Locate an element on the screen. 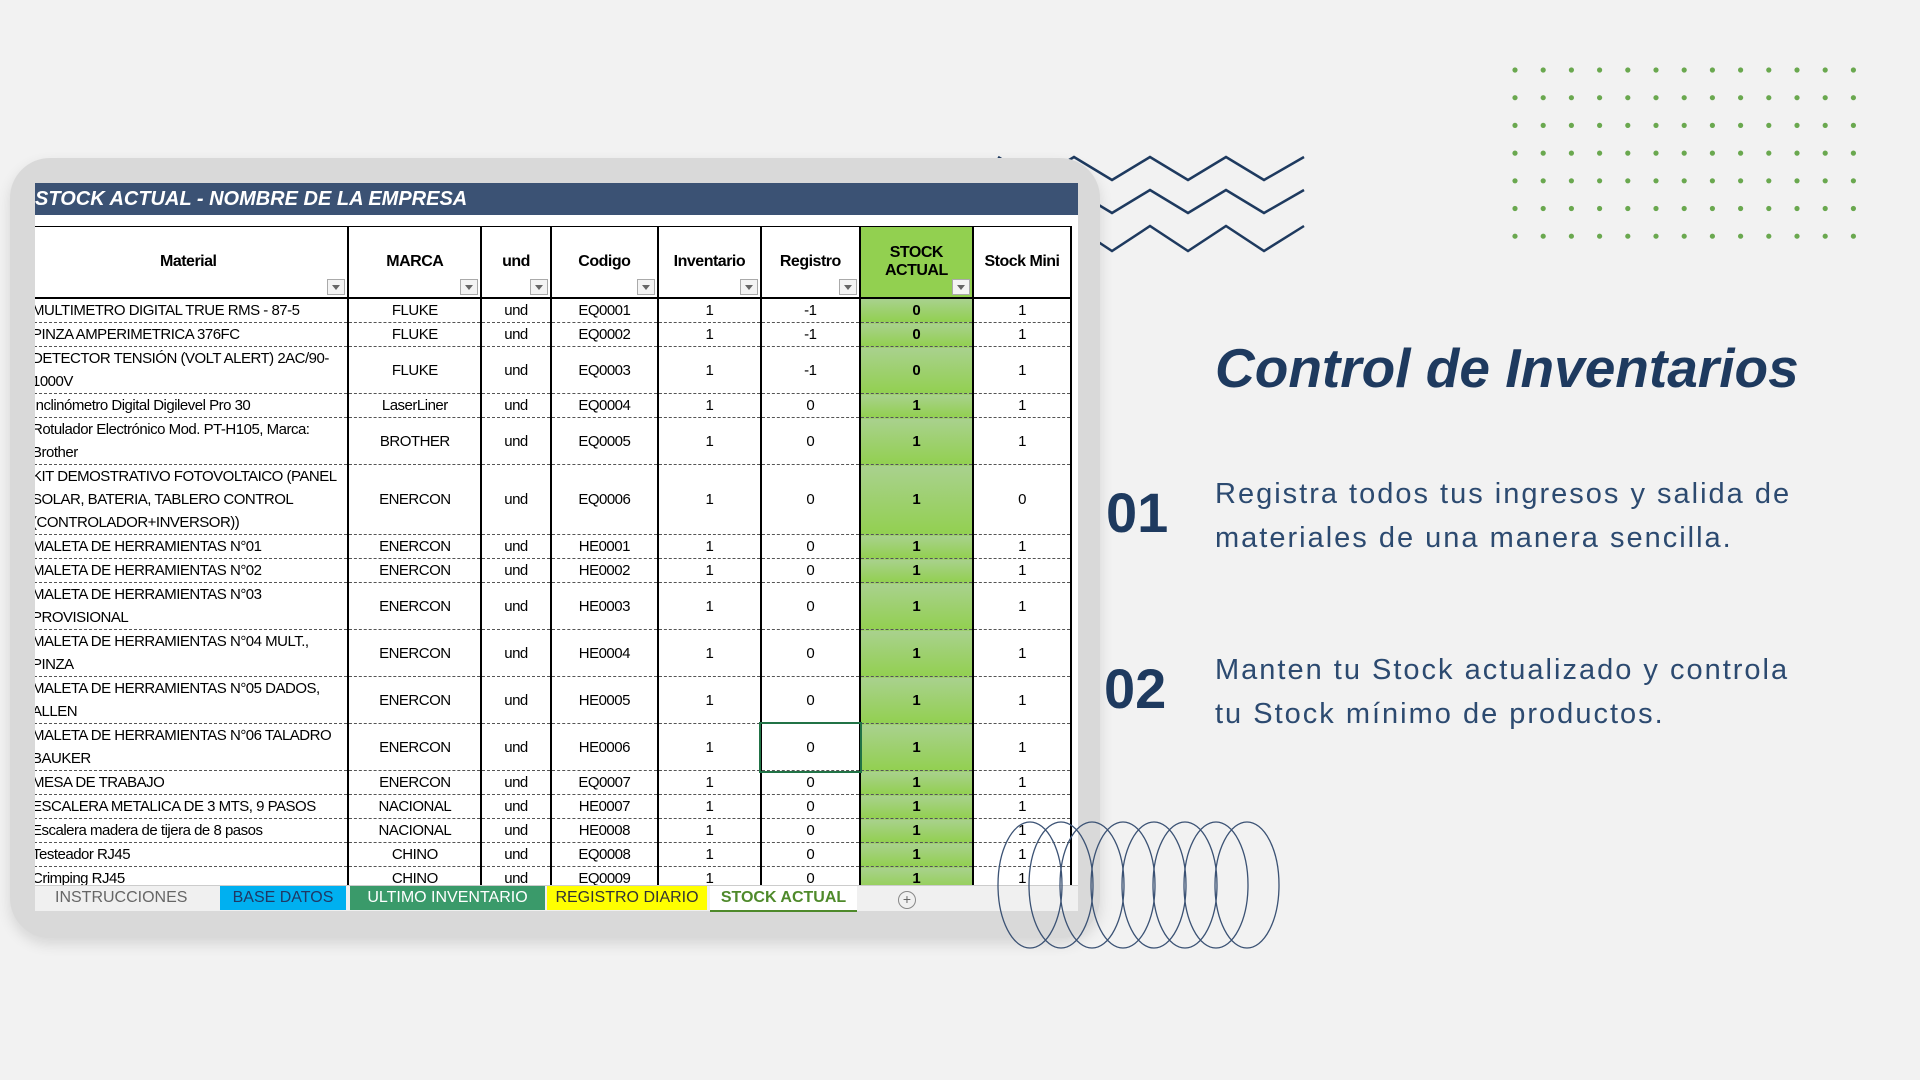 Image resolution: width=1920 pixels, height=1080 pixels. sheet-tab: ULTIMO INVENTARIO is located at coordinates (447, 898).